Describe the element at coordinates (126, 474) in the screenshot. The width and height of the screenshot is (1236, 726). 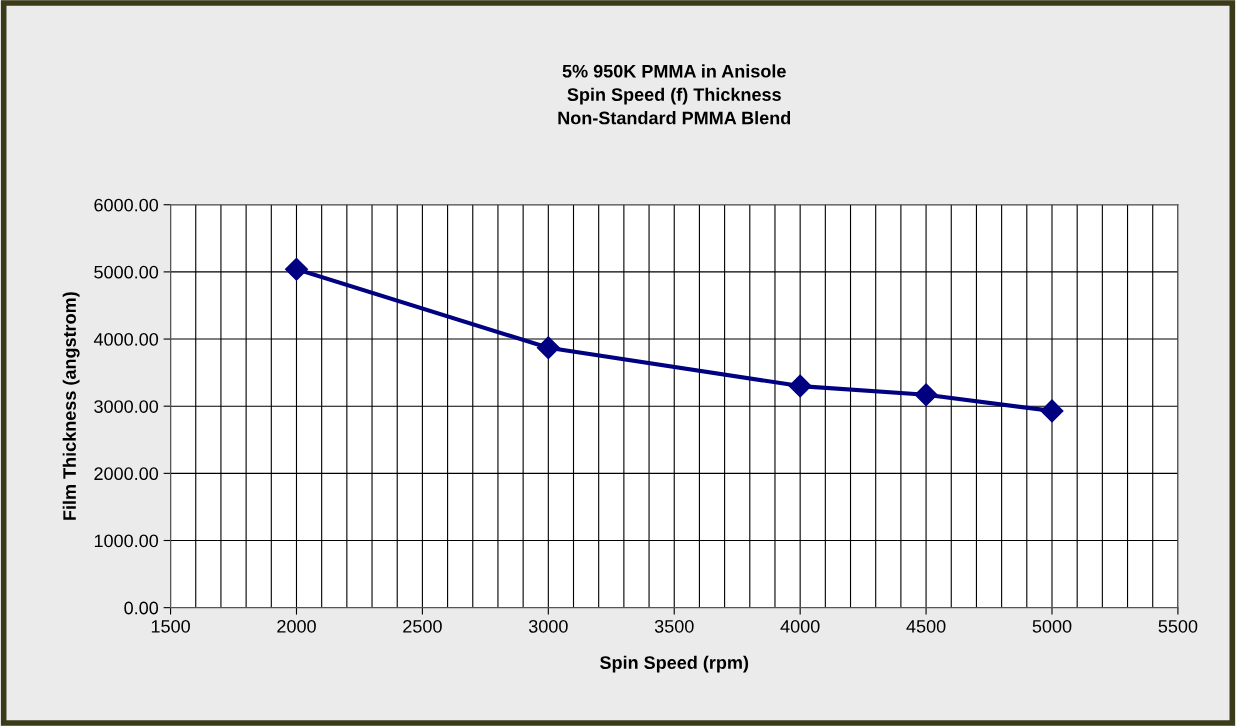
I see `y-tick-label: 2000.00` at that location.